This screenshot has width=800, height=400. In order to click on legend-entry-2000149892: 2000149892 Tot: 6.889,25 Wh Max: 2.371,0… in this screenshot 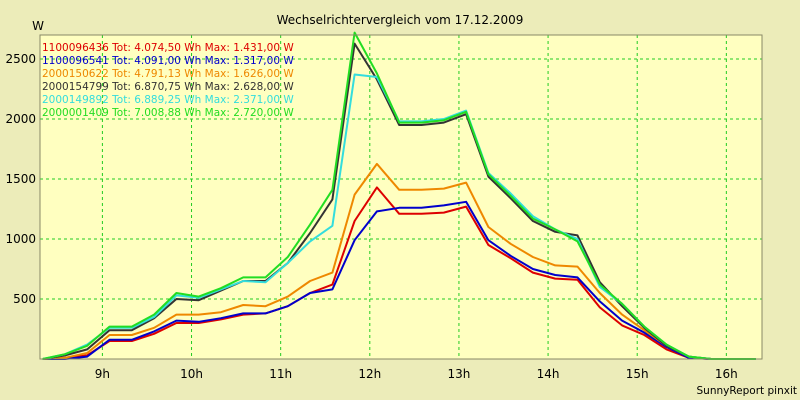, I will do `click(168, 100)`.